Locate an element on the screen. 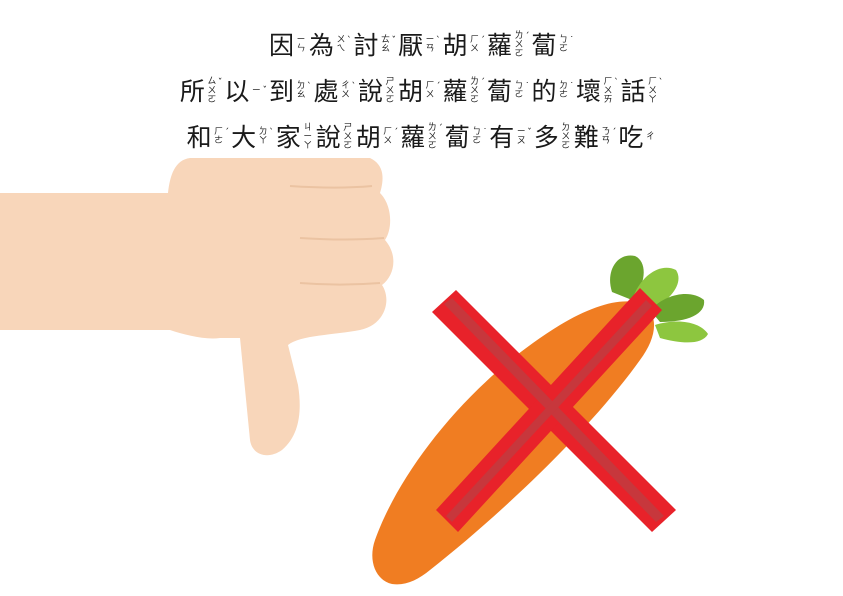 The height and width of the screenshot is (596, 843). character-unit: 的ㄉㄜ ˙ is located at coordinates (553, 91).